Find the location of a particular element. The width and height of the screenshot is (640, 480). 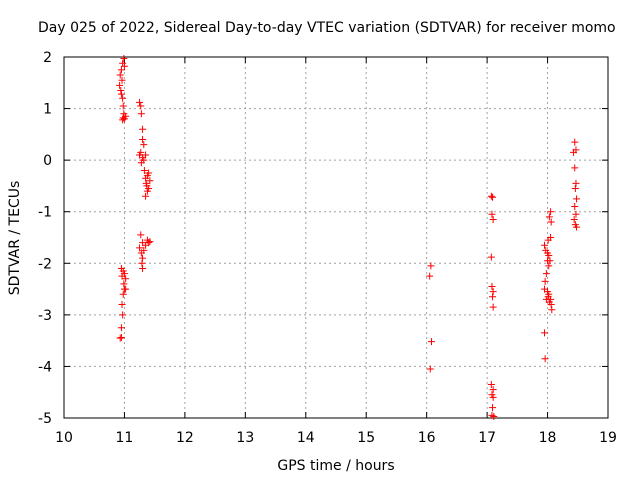

x-tick-label: 19 is located at coordinates (608, 438).